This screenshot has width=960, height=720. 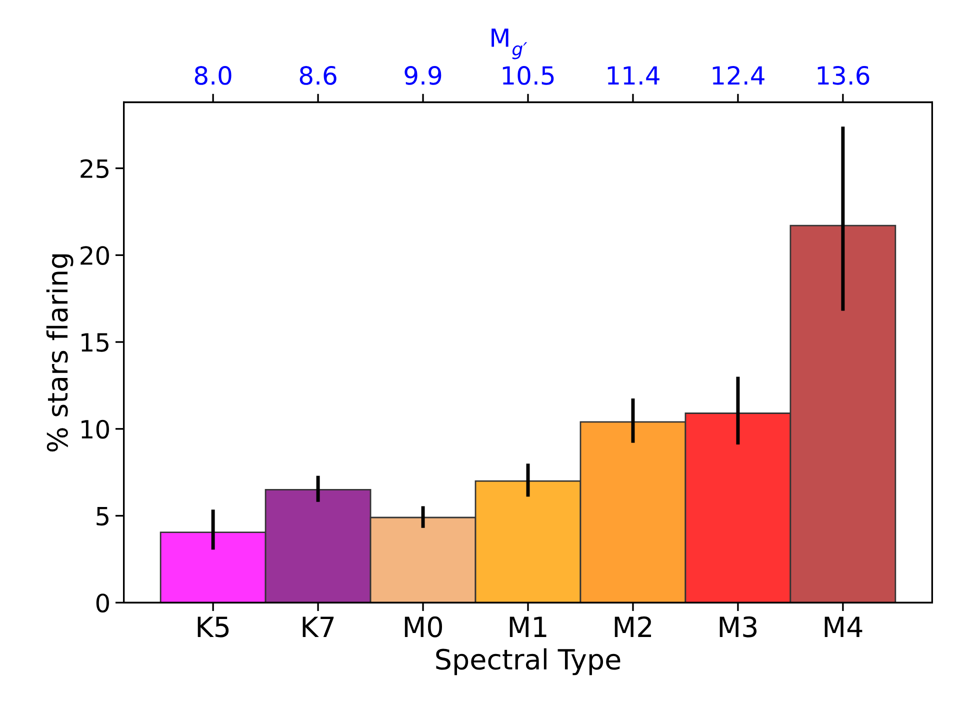 What do you see at coordinates (95, 429) in the screenshot?
I see `y-tick-label: 10` at bounding box center [95, 429].